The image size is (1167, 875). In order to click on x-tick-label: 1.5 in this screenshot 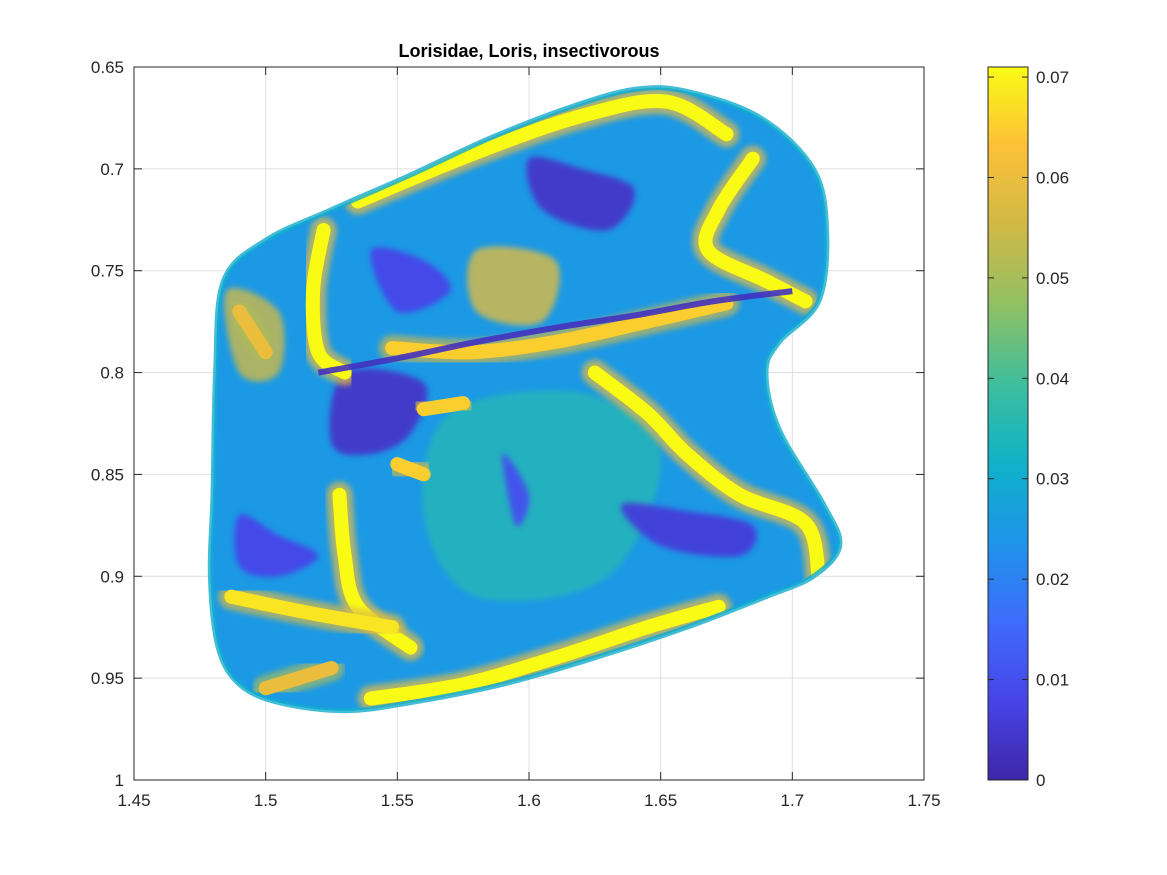, I will do `click(266, 800)`.